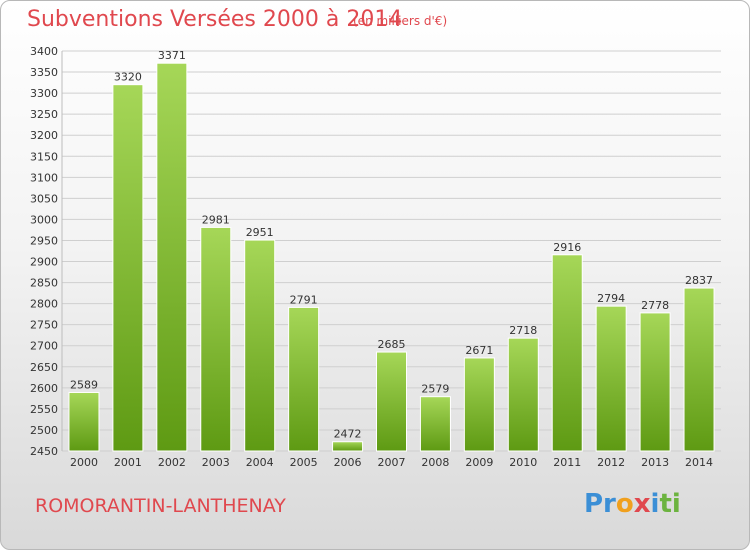 This screenshot has width=750, height=550. What do you see at coordinates (624, 504) in the screenshot?
I see `logo-part: o` at bounding box center [624, 504].